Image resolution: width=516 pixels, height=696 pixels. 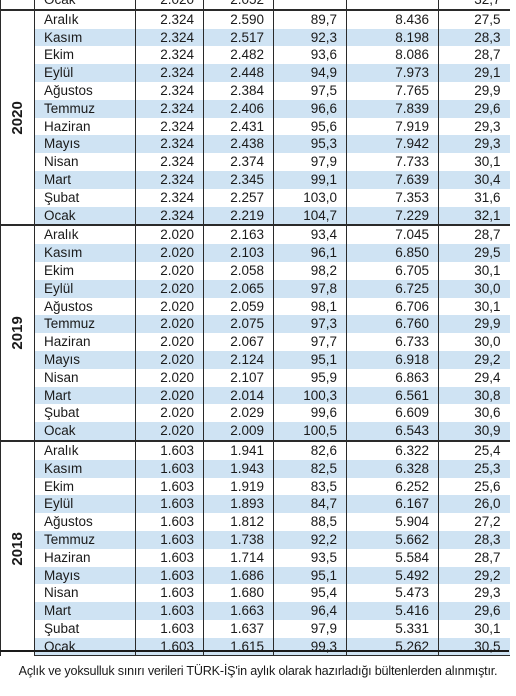 I want to click on value-cell: 5.473, so click(x=392, y=593).